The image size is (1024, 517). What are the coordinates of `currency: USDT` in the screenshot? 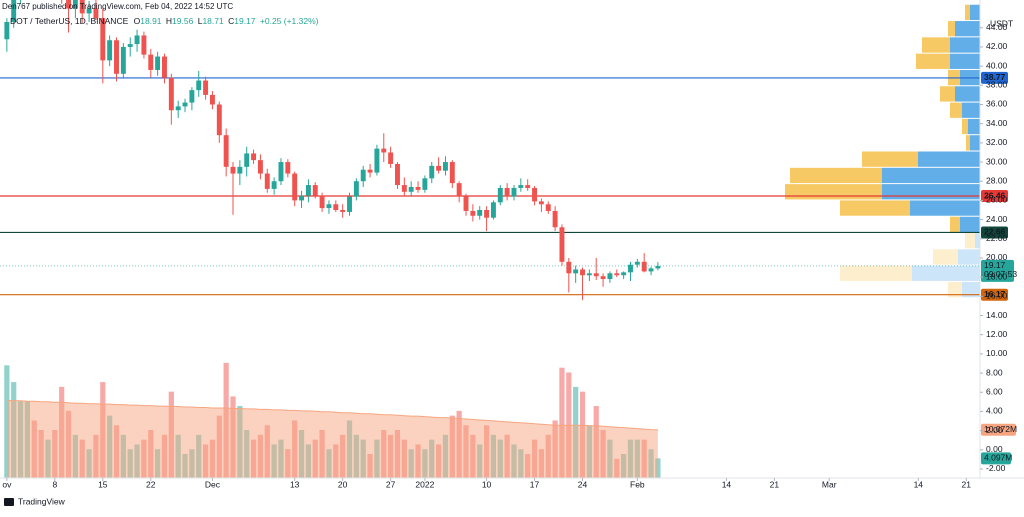 It's located at (1001, 23).